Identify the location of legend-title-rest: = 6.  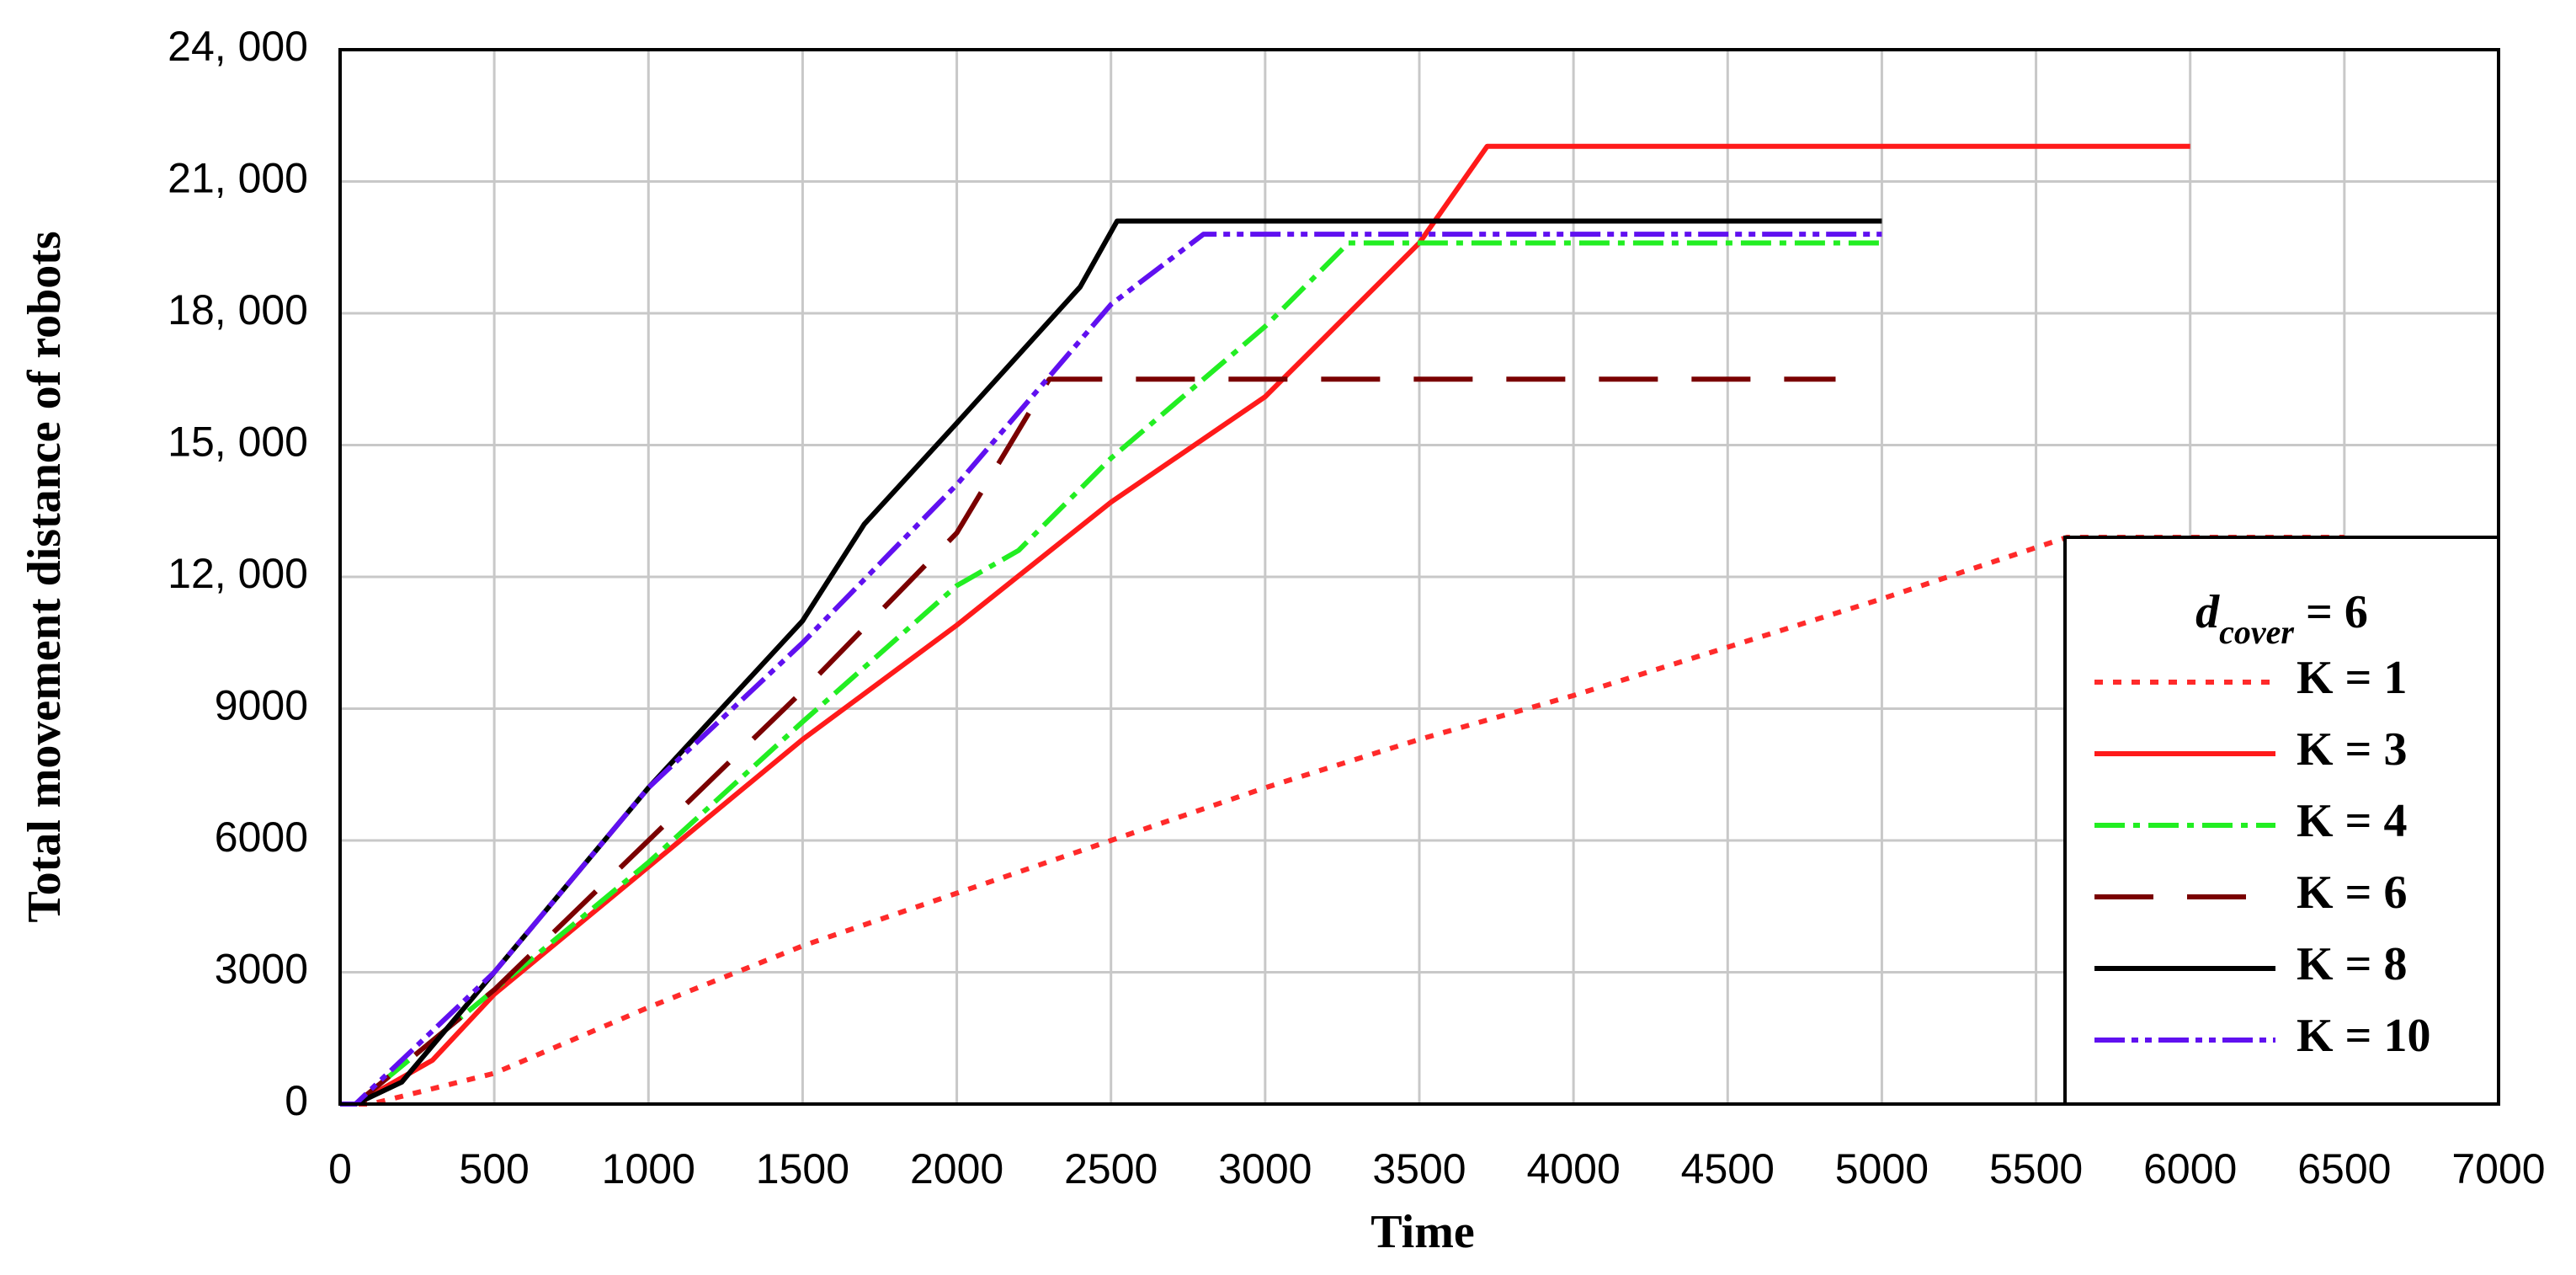
(2331, 612).